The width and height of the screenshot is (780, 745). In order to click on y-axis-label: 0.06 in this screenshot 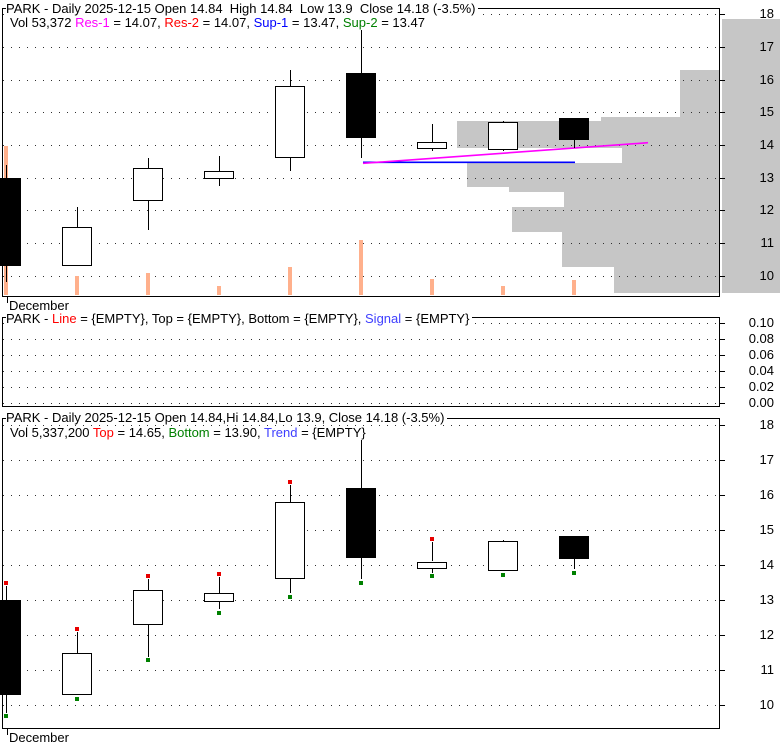, I will do `click(761, 354)`.